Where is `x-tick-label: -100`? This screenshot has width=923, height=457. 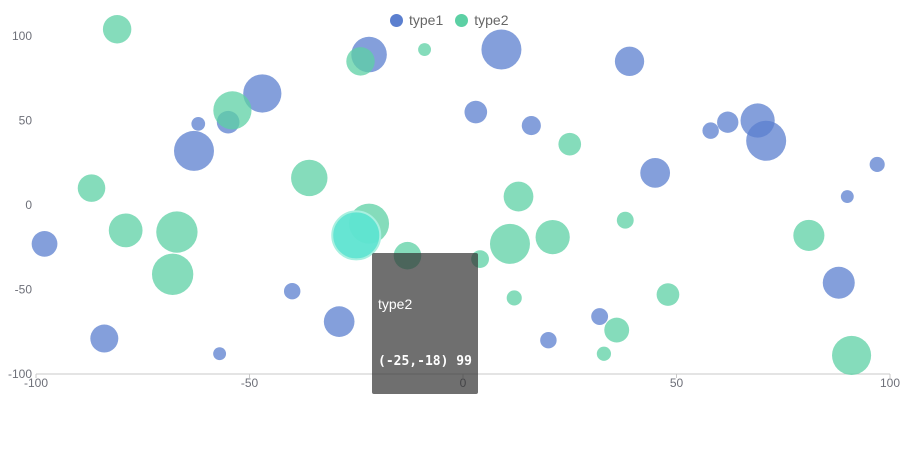
x-tick-label: -100 is located at coordinates (36, 383).